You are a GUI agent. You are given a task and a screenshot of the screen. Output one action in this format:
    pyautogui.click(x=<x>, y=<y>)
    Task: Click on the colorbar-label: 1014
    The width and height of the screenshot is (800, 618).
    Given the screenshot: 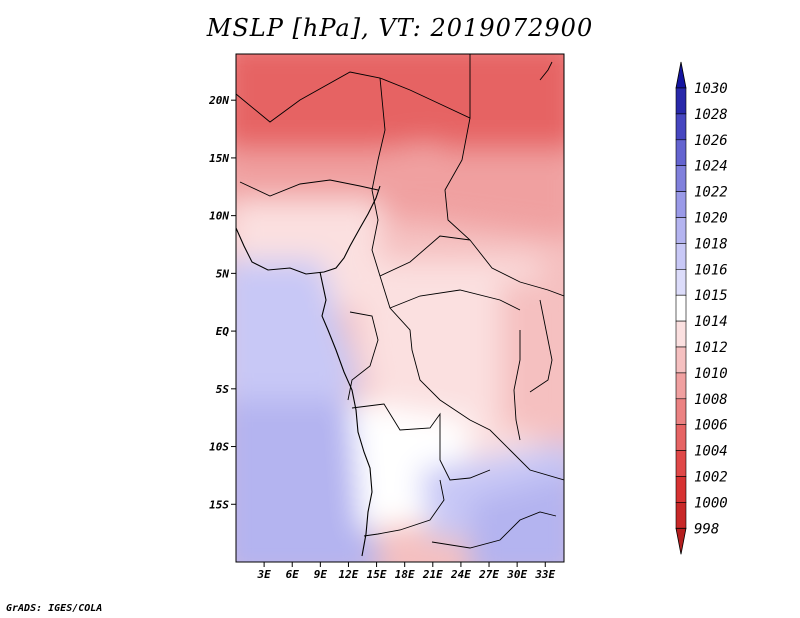 What is the action you would take?
    pyautogui.click(x=711, y=322)
    